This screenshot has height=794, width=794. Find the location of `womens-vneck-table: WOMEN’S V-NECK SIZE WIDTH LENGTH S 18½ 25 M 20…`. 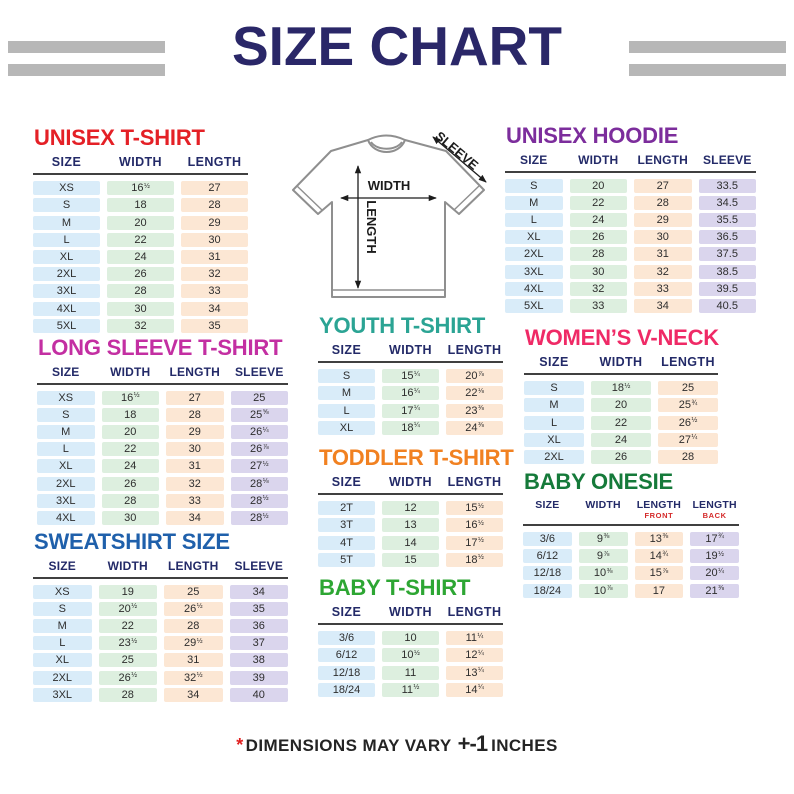

womens-vneck-table: WOMEN’S V-NECK SIZE WIDTH LENGTH S 18½ 25 M 20… is located at coordinates (621, 396).